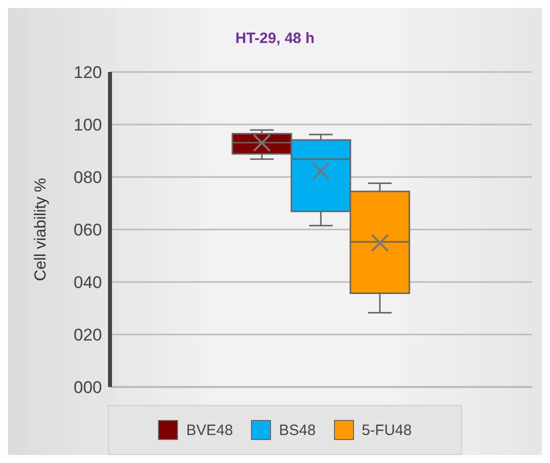 The image size is (550, 463). What do you see at coordinates (41, 230) in the screenshot?
I see `y-axis-title: Cell viability %` at bounding box center [41, 230].